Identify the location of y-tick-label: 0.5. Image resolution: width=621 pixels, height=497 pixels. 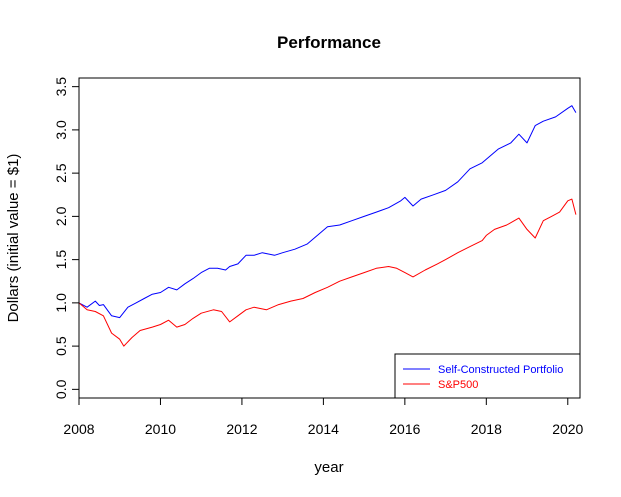
(61, 346).